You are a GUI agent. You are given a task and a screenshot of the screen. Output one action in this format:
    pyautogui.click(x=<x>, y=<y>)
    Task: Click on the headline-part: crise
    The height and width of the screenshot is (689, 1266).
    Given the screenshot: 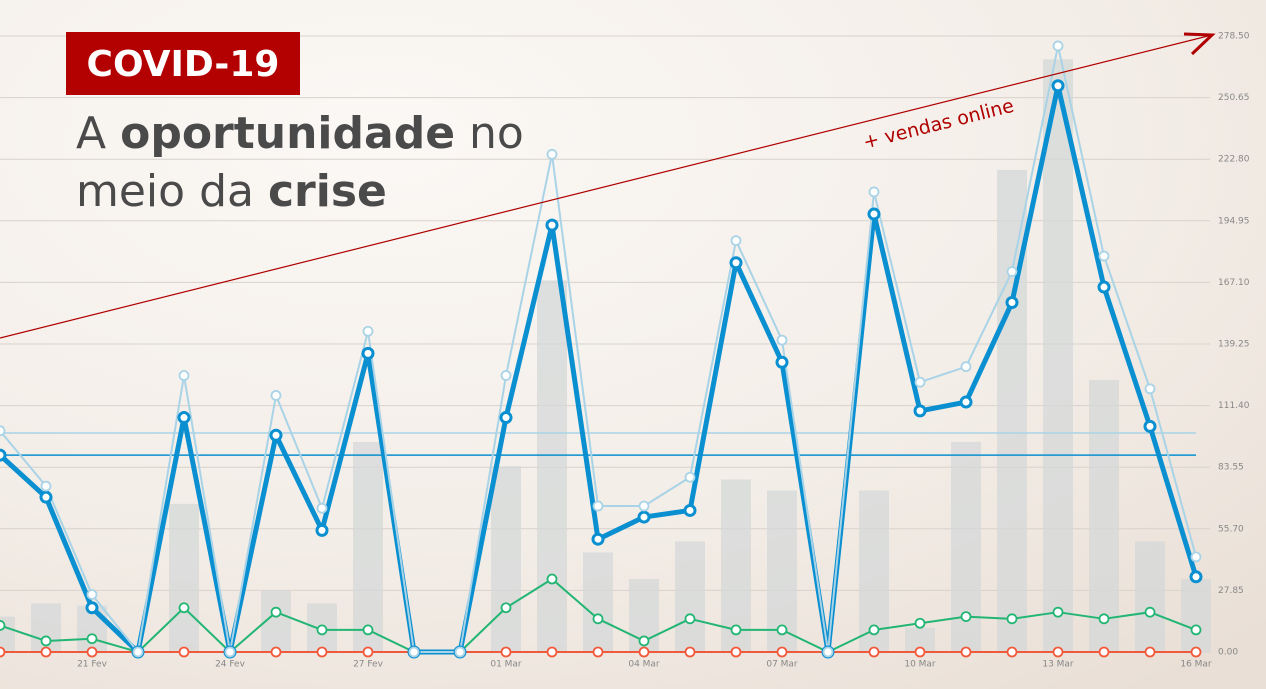 What is the action you would take?
    pyautogui.click(x=327, y=191)
    